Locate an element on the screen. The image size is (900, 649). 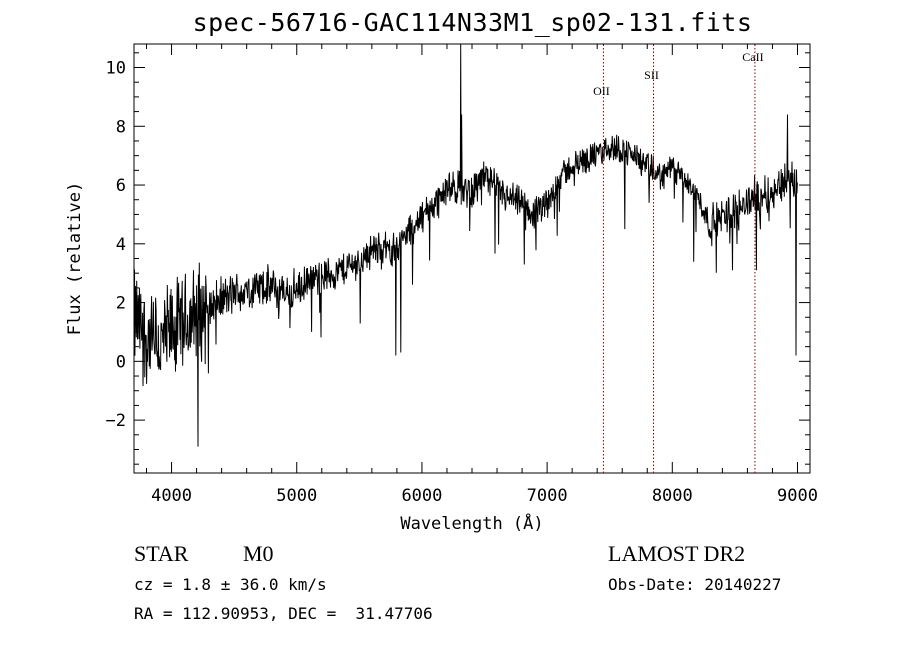
x-tick-label: 9000 is located at coordinates (797, 496).